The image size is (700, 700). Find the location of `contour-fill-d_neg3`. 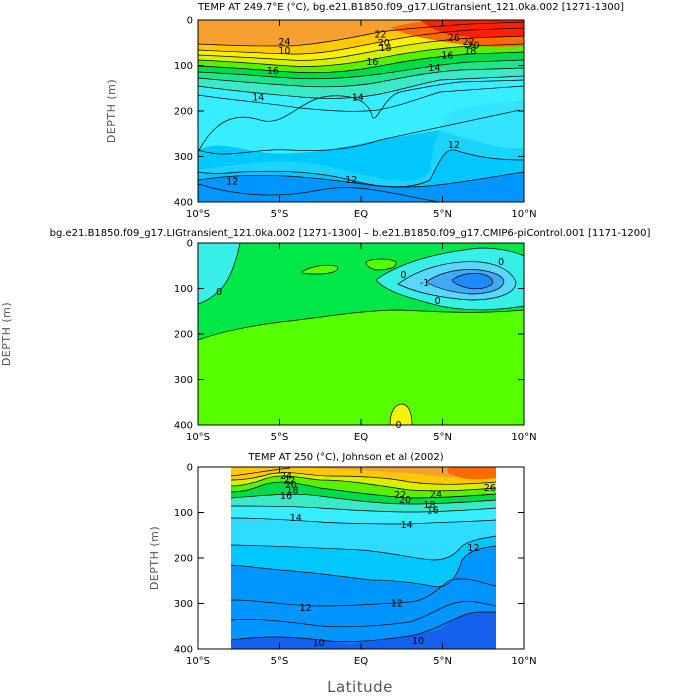

contour-fill-d_neg3 is located at coordinates (472, 281).